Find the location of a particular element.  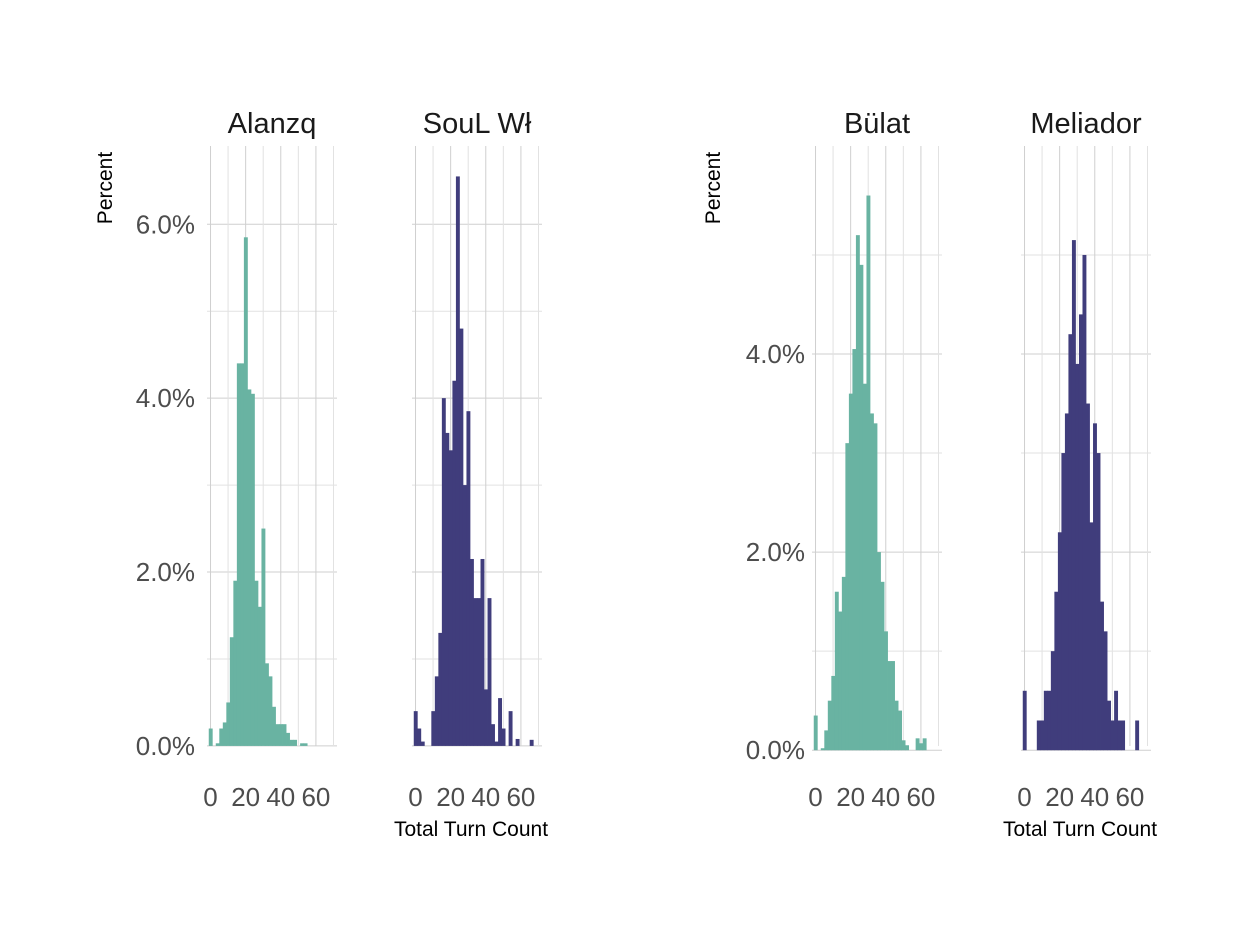

facet-alanzq: Alanzq 0 20 40 60 is located at coordinates (270, 460).